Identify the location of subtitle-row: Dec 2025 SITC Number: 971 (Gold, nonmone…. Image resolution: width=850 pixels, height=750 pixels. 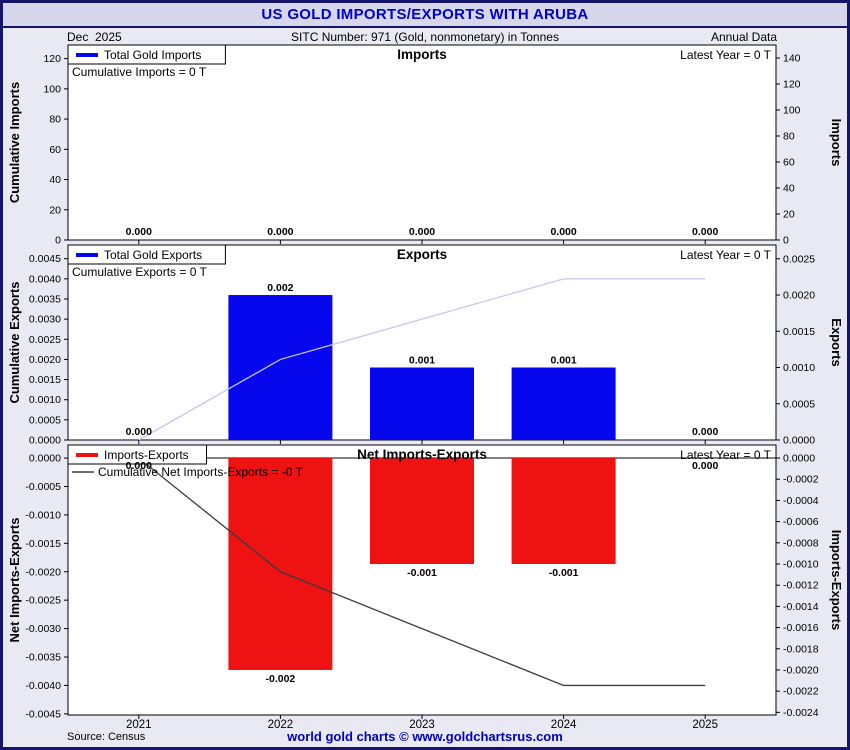
(425, 37).